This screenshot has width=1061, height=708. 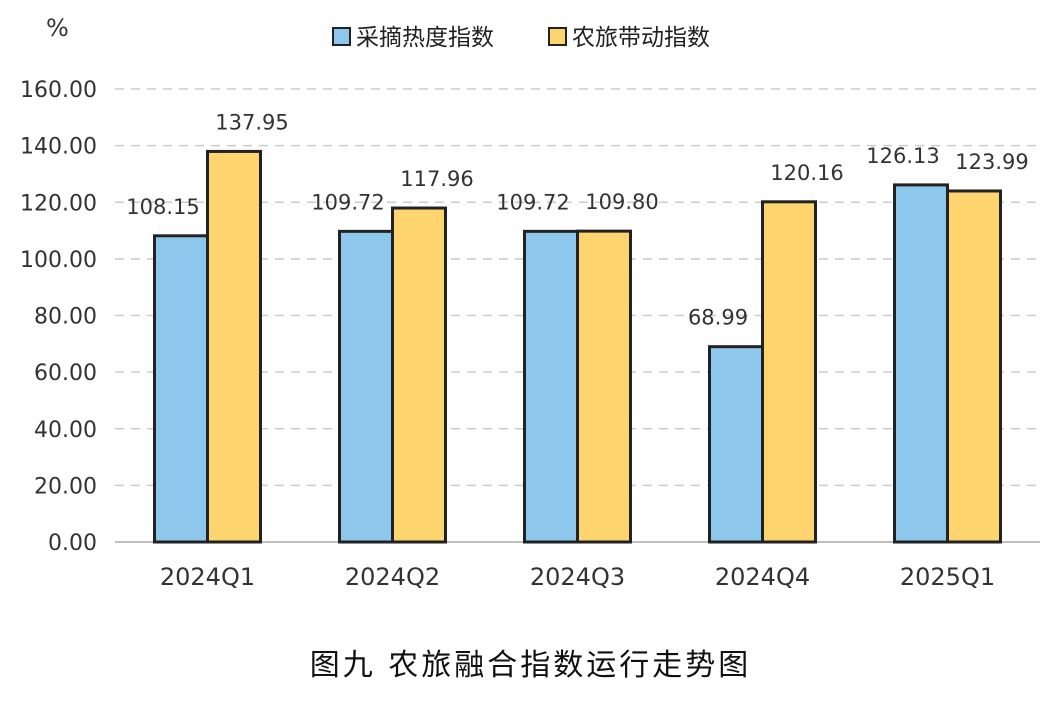 What do you see at coordinates (604, 386) in the screenshot?
I see `bar-agritourism-2024Q3` at bounding box center [604, 386].